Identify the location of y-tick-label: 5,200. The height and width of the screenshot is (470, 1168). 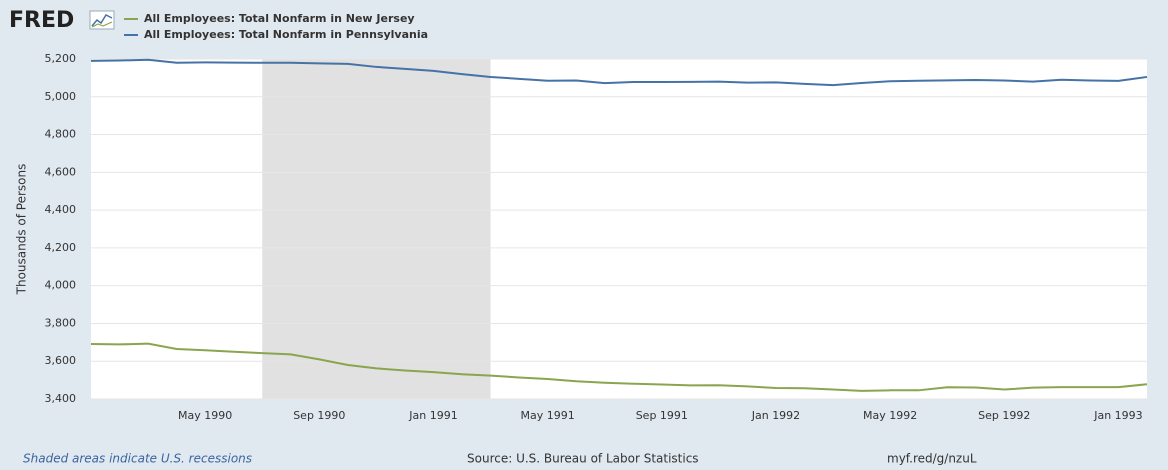
(61, 58).